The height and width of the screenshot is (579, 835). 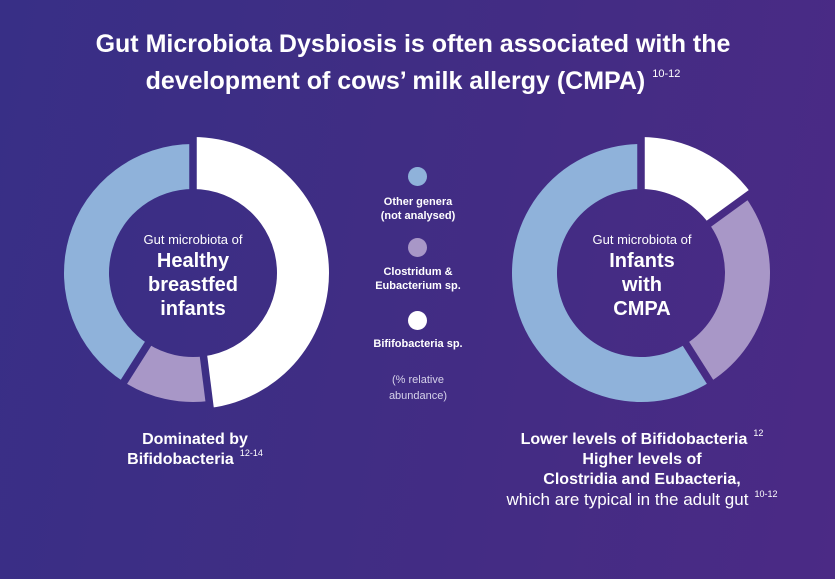 What do you see at coordinates (251, 453) in the screenshot?
I see `caption-left-reference: 12-14` at bounding box center [251, 453].